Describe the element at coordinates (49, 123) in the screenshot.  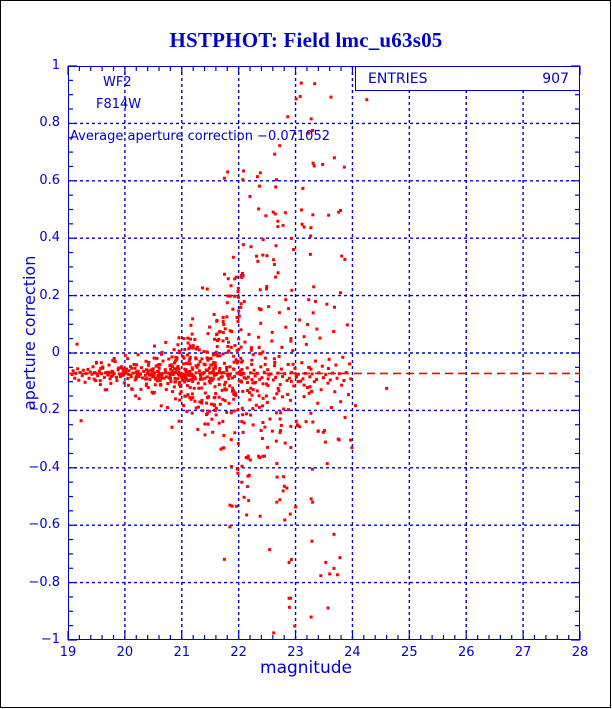
I see `y-tick-label: 0.8` at that location.